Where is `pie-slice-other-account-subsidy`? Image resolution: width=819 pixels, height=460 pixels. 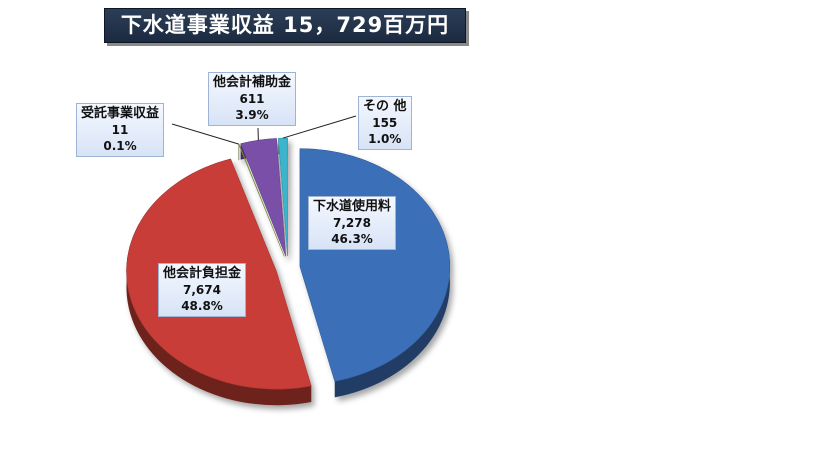
pie-slice-other-account-subsidy is located at coordinates (263, 197).